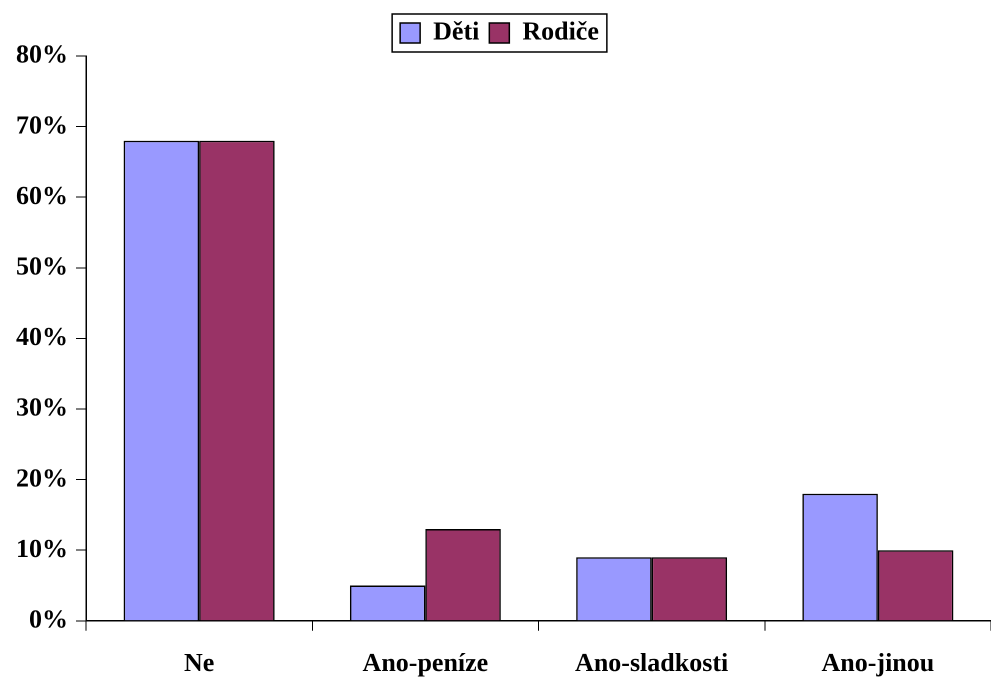 The height and width of the screenshot is (698, 991). What do you see at coordinates (42, 477) in the screenshot?
I see `y-tick-label: 20%` at bounding box center [42, 477].